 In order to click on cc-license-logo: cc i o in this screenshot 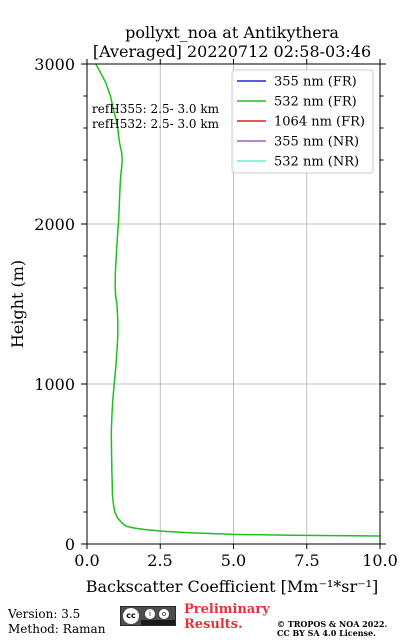, I will do `click(148, 616)`.